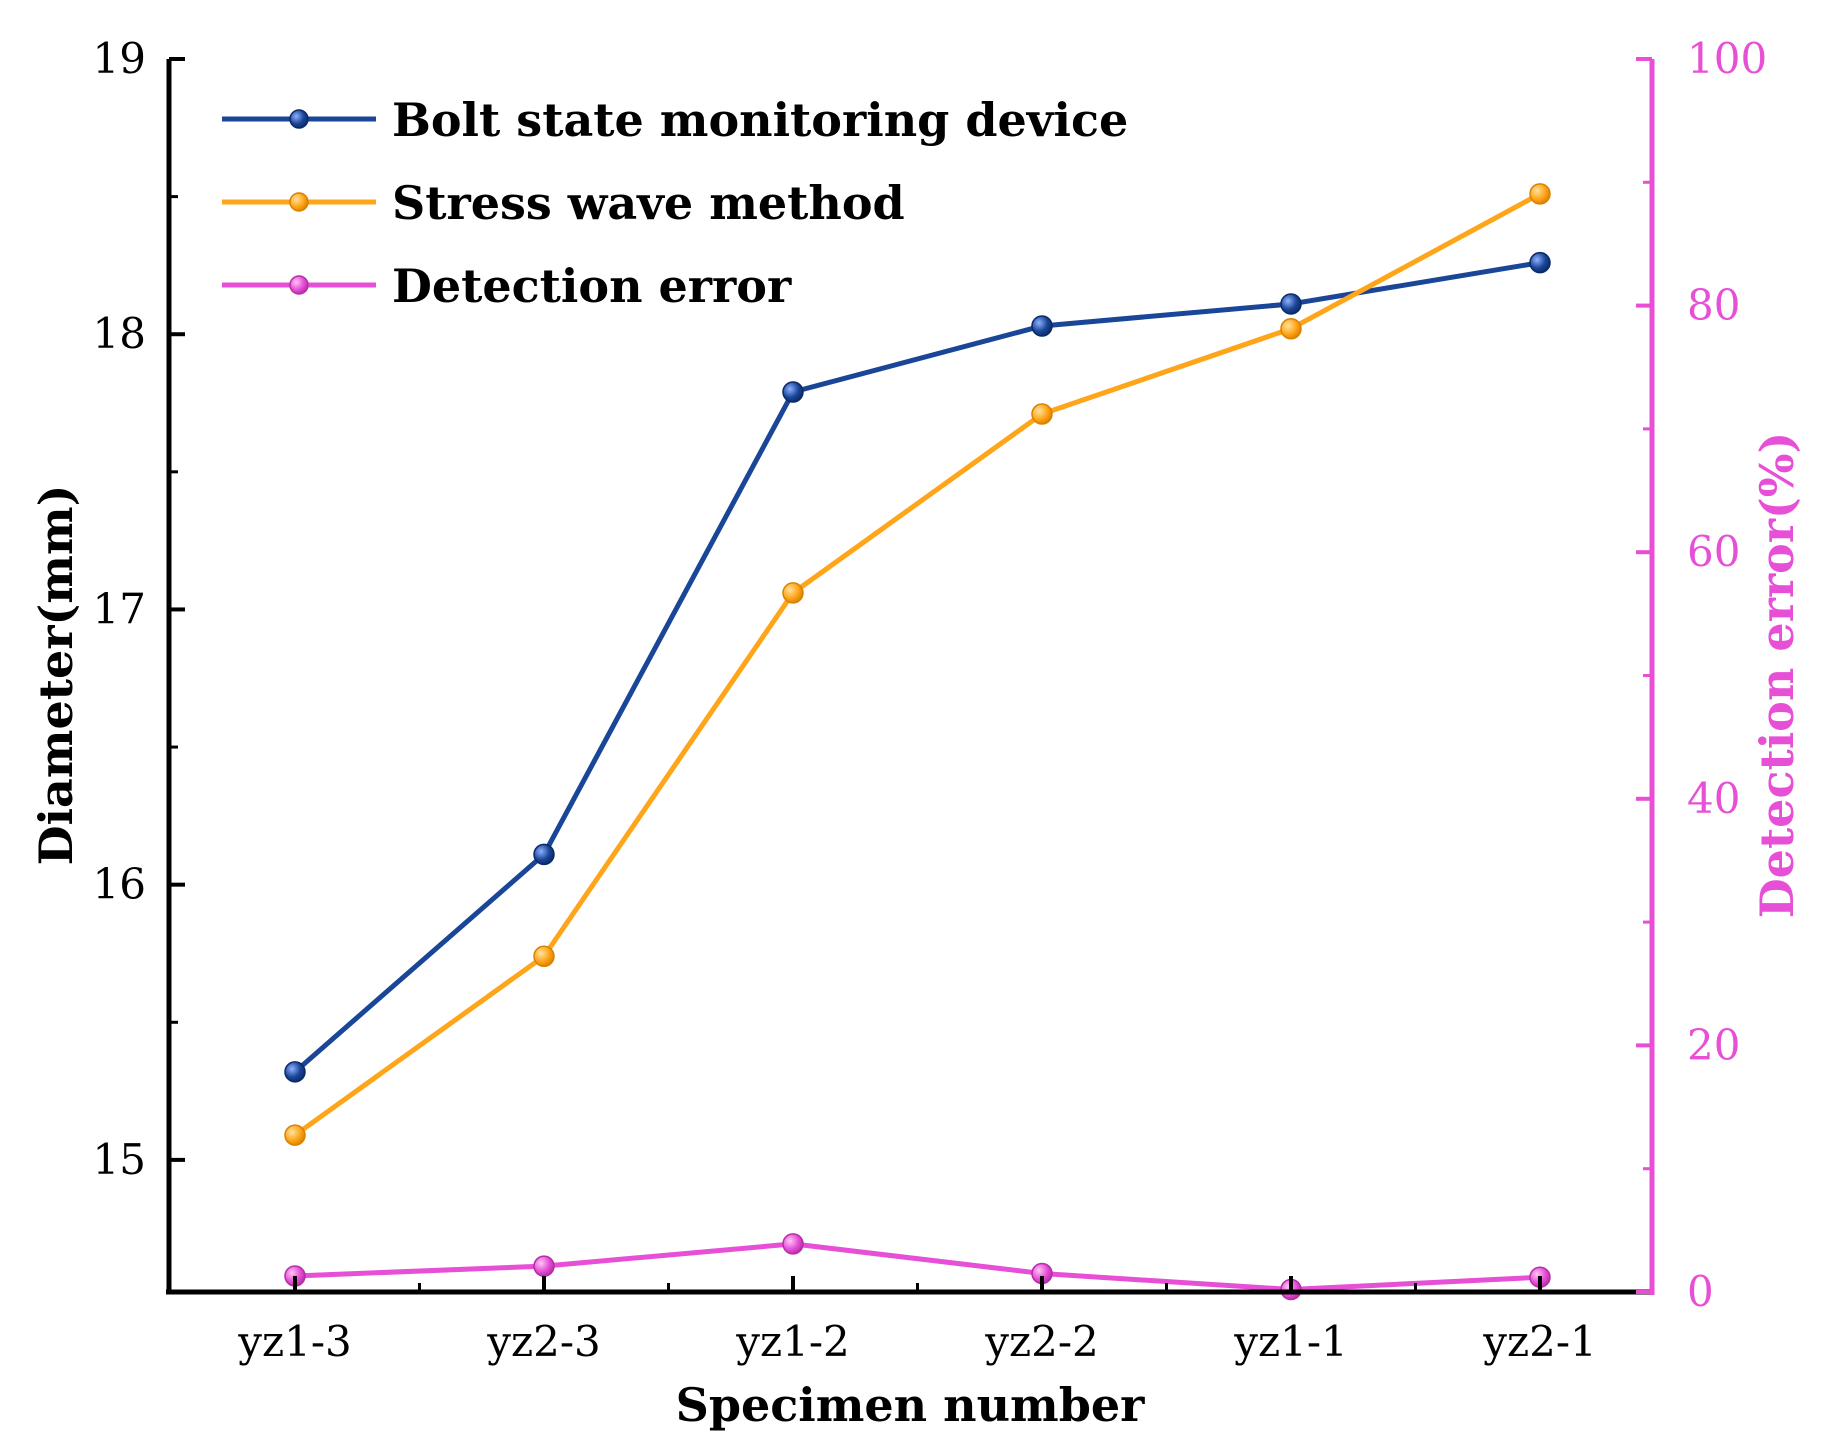 This screenshot has width=1827, height=1456. I want to click on right-tick-label: 20, so click(1713, 1044).